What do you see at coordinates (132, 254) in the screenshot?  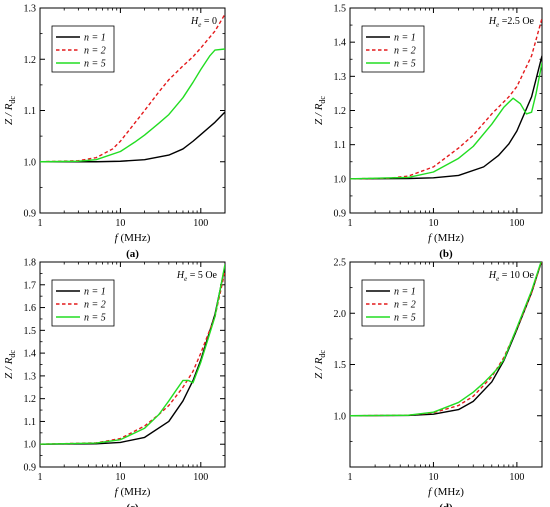 I see `panel-label: (a)` at bounding box center [132, 254].